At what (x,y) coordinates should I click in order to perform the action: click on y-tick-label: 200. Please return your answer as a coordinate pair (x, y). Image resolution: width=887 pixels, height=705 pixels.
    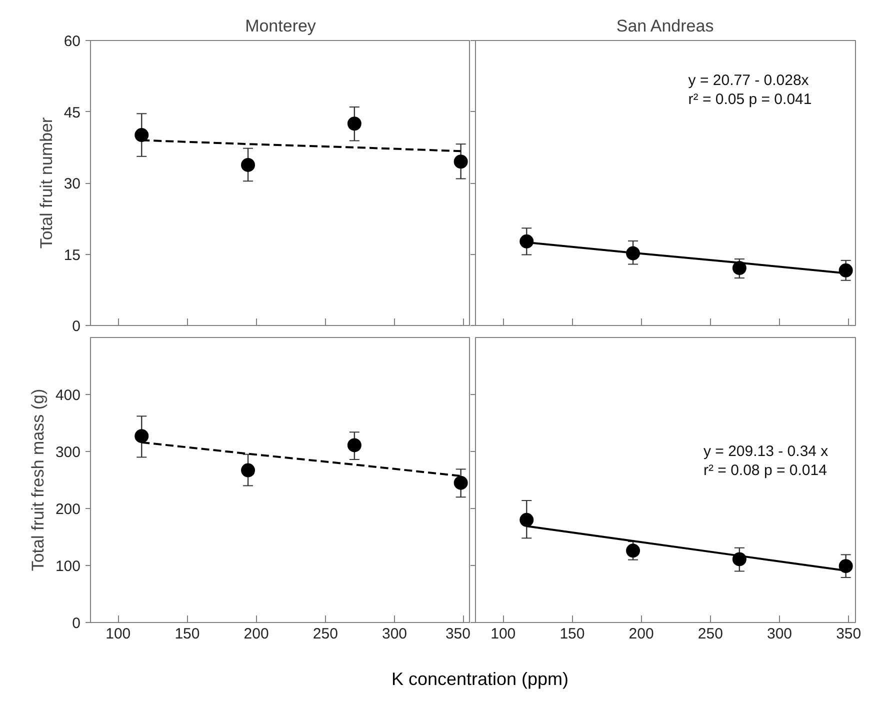
    Looking at the image, I should click on (68, 509).